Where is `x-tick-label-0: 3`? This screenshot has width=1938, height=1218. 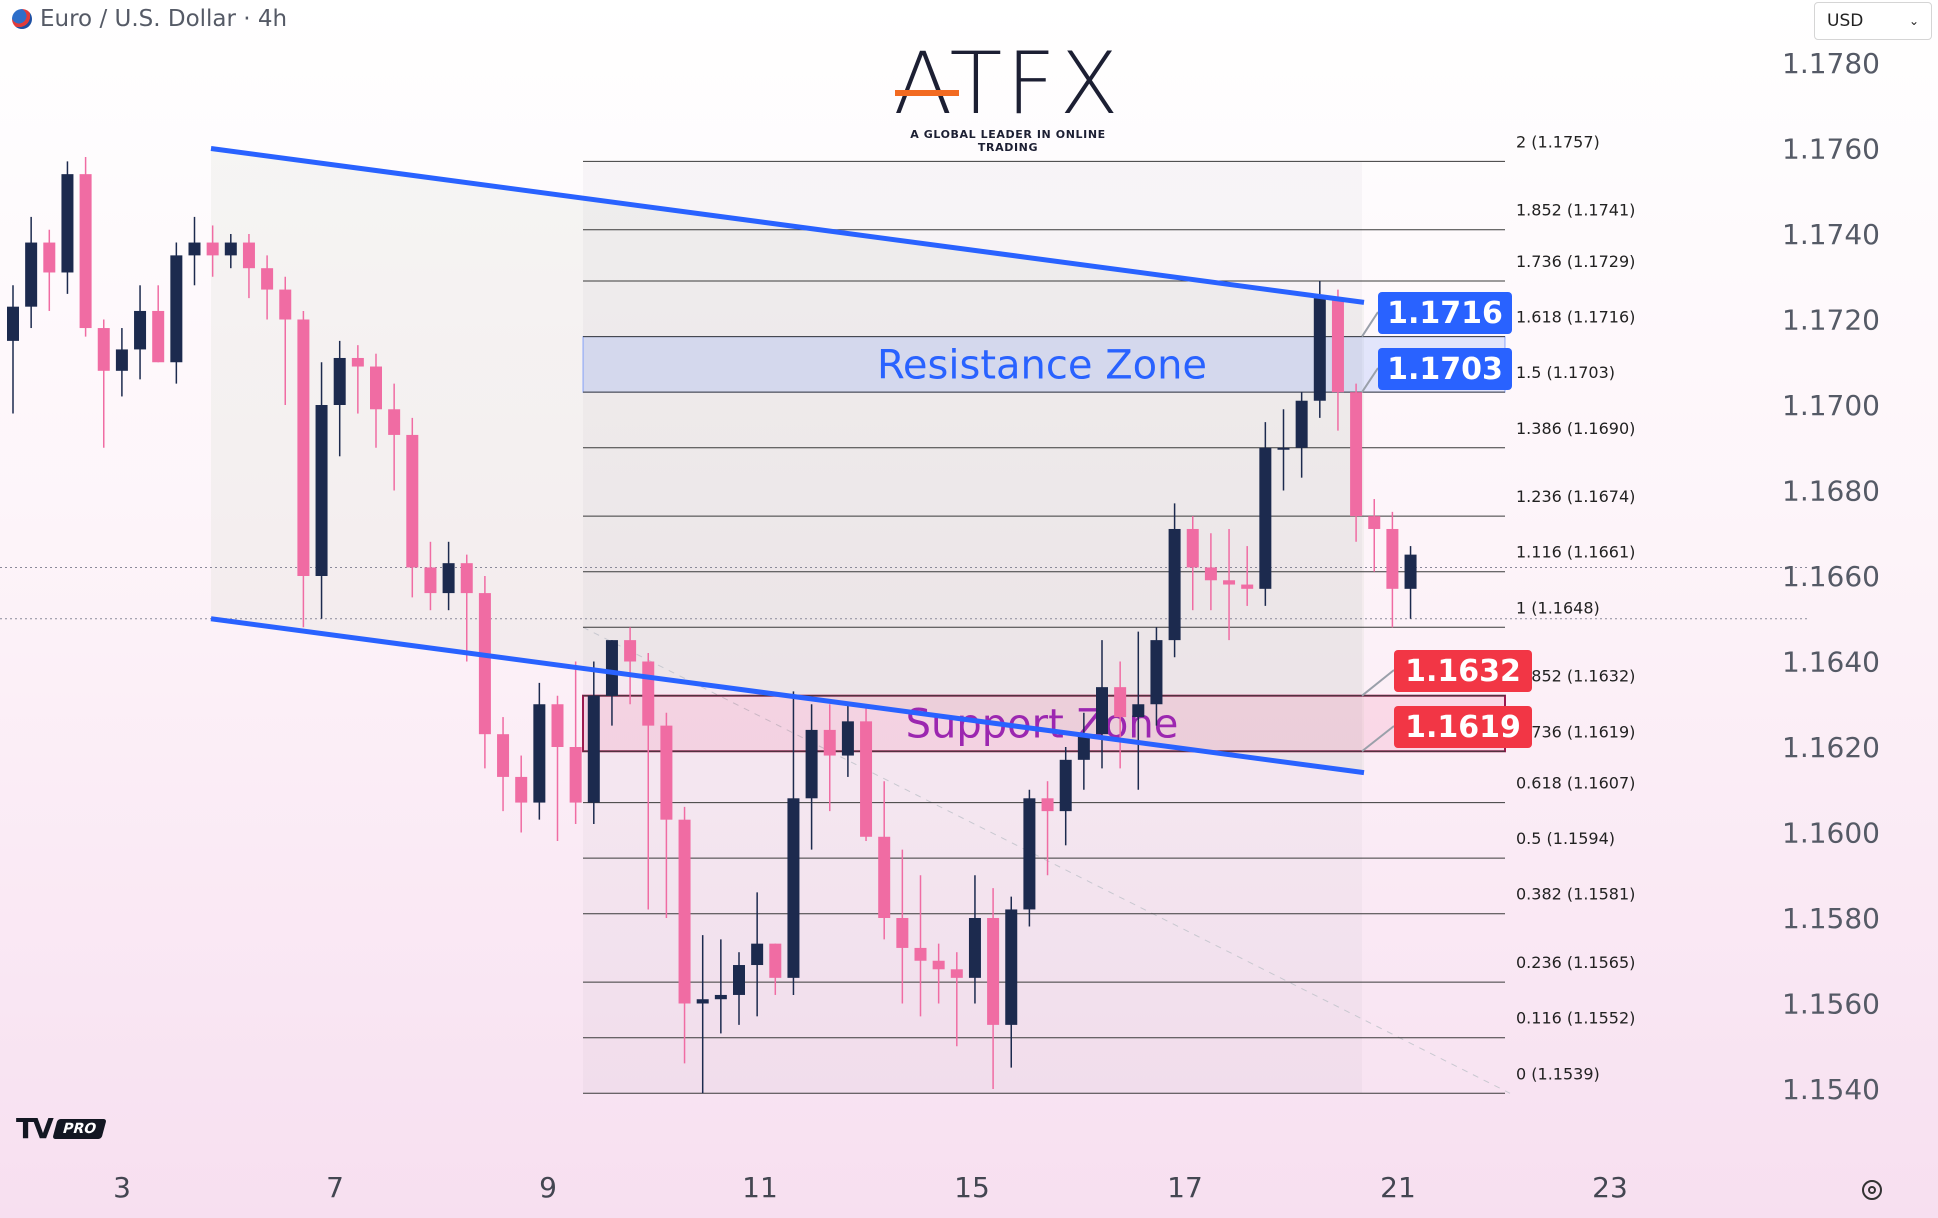 x-tick-label-0: 3 is located at coordinates (122, 1187).